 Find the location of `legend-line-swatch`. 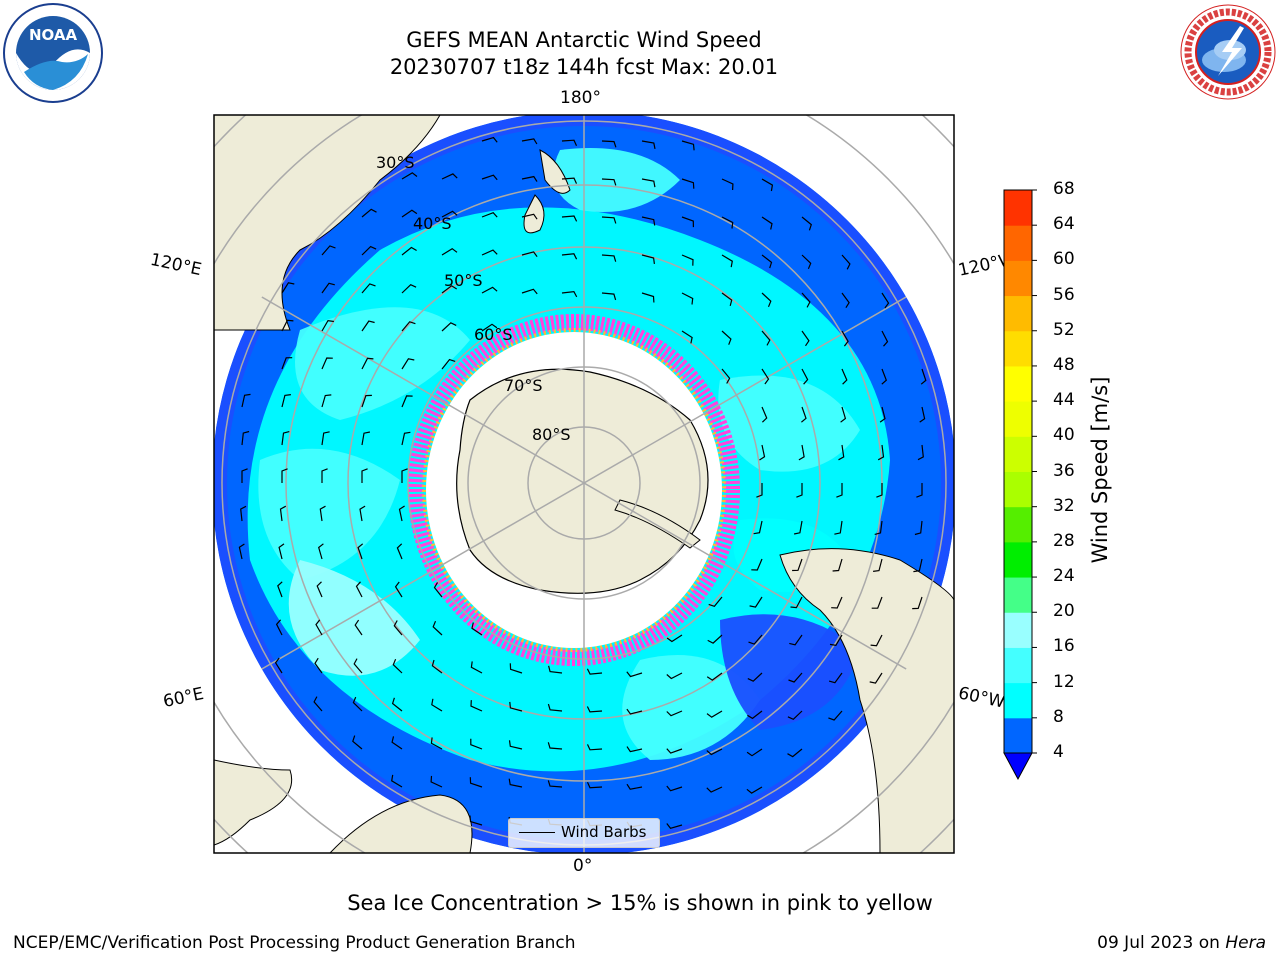

legend-line-swatch is located at coordinates (537, 832).